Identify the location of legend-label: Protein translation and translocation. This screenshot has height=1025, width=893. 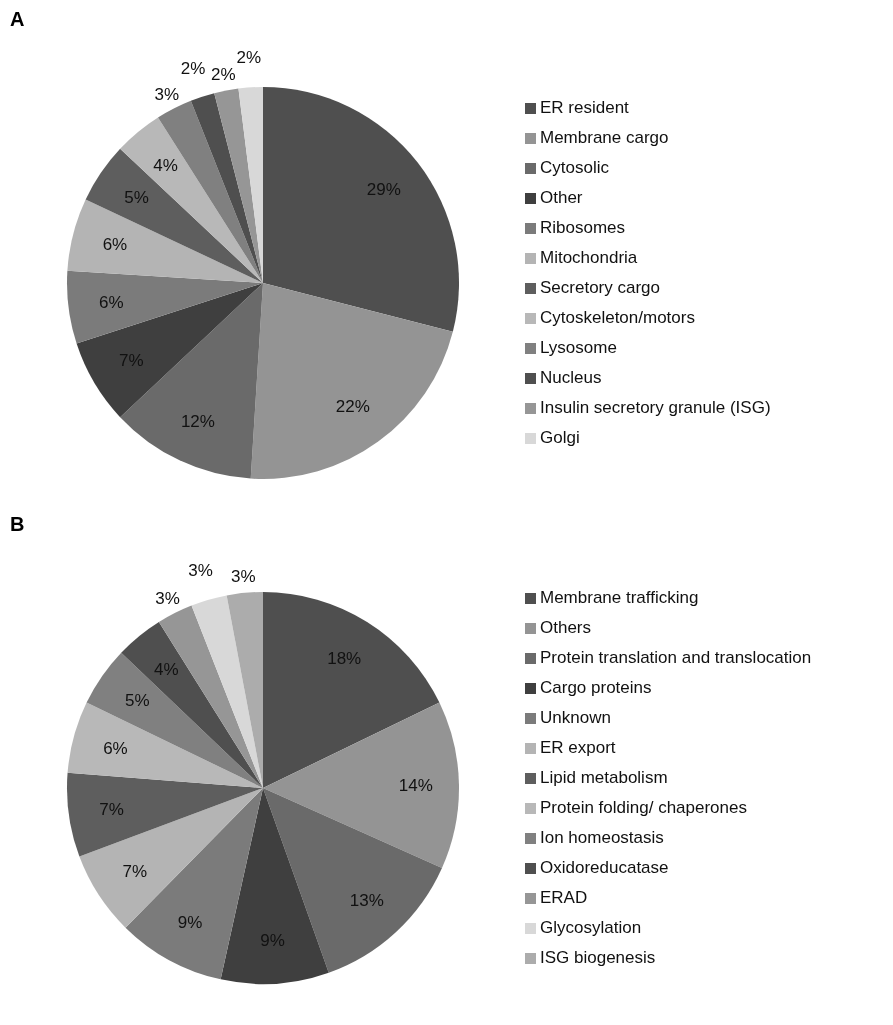
(676, 657).